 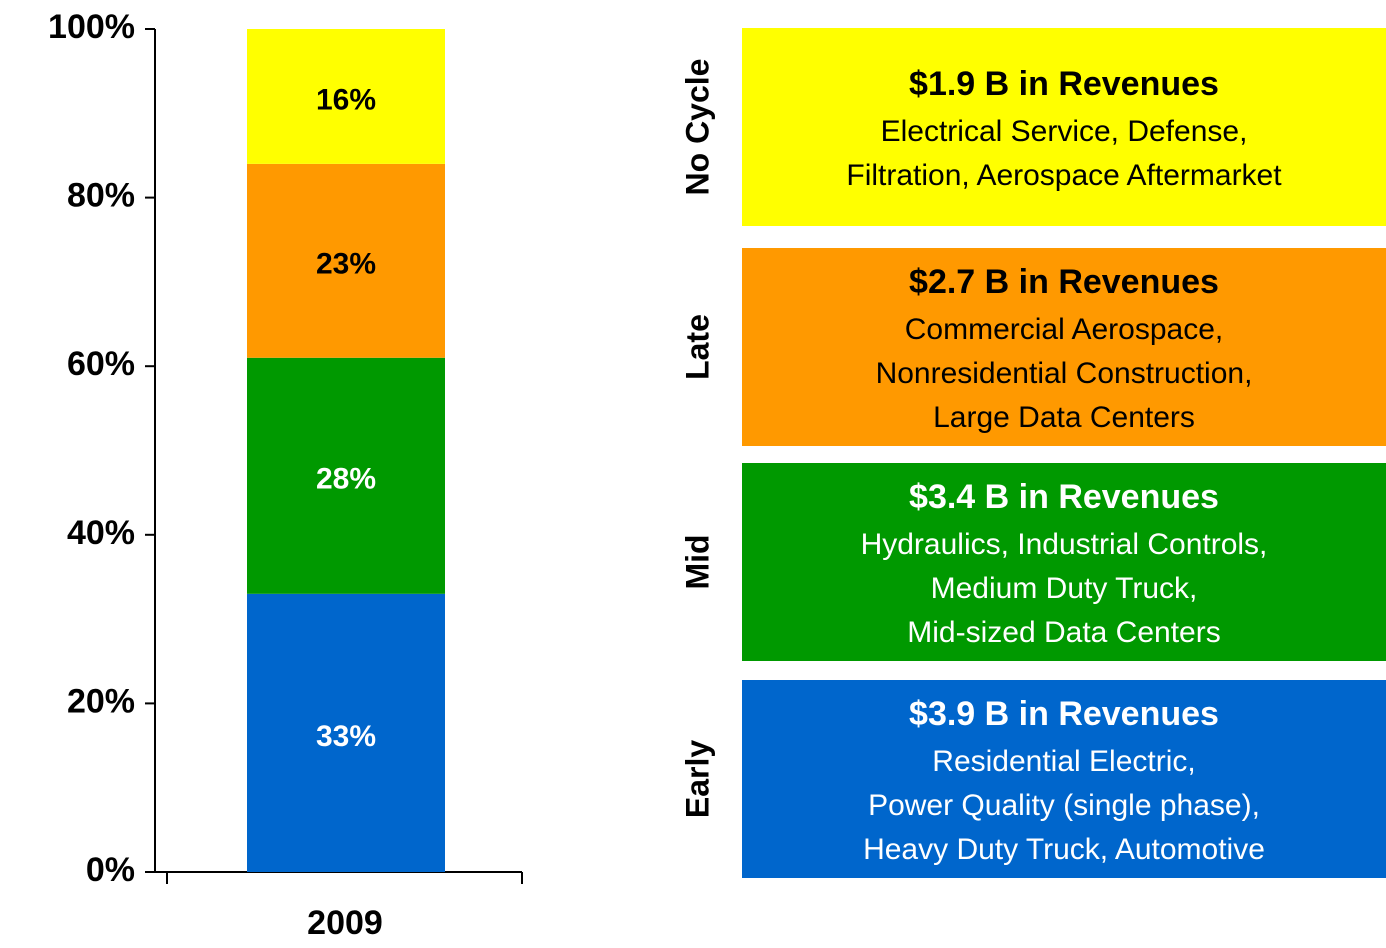 What do you see at coordinates (1064, 84) in the screenshot?
I see `box-heading: $1.9 B in Revenues` at bounding box center [1064, 84].